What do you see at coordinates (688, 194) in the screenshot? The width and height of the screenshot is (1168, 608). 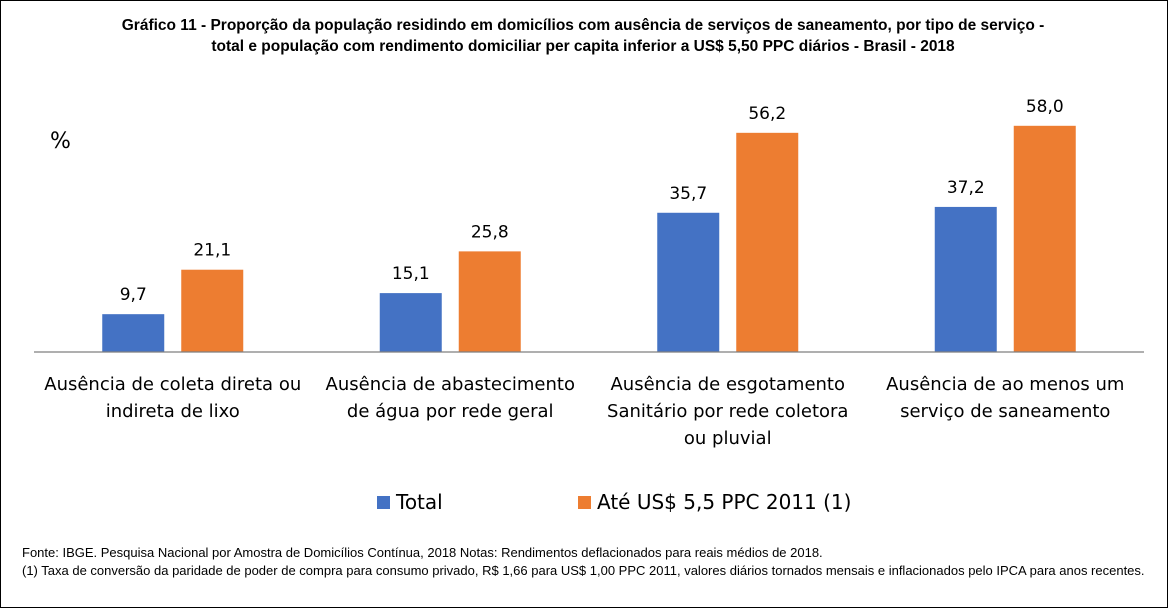 I see `data-label-total-3: 35,7` at bounding box center [688, 194].